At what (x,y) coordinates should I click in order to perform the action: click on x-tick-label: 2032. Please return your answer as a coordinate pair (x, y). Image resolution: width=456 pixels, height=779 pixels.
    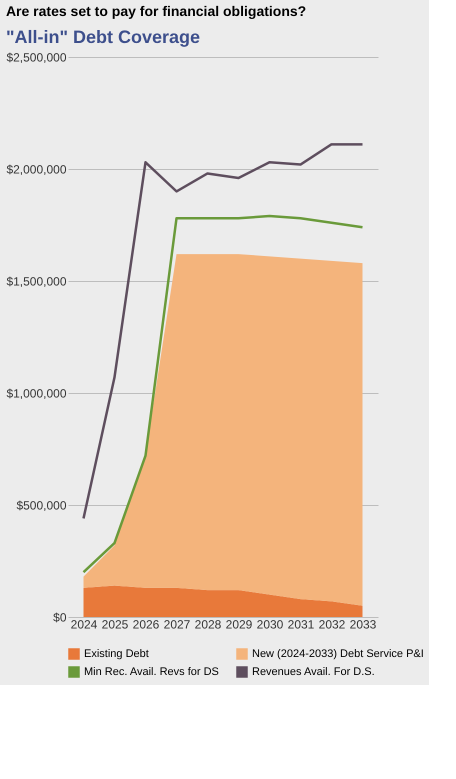
    Looking at the image, I should click on (332, 625).